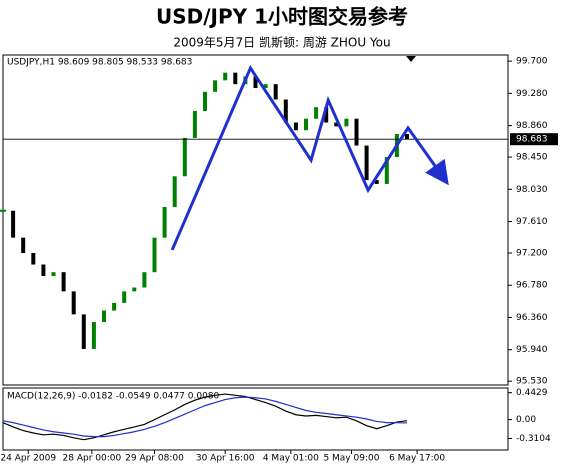  Describe the element at coordinates (92, 459) in the screenshot. I see `x-tick-label: 28 Apr 00:00` at that location.